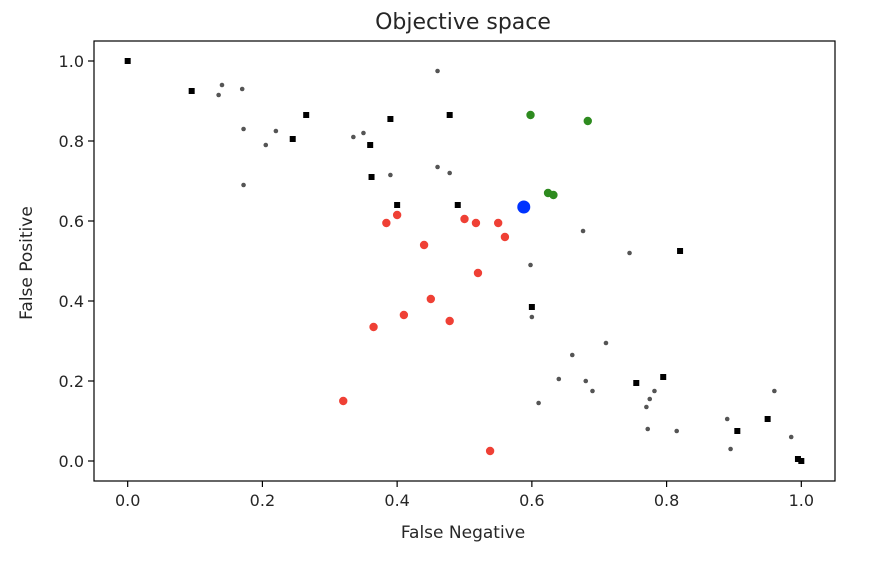 This screenshot has width=886, height=572. I want to click on y-tick-label: 0.6, so click(71, 221).